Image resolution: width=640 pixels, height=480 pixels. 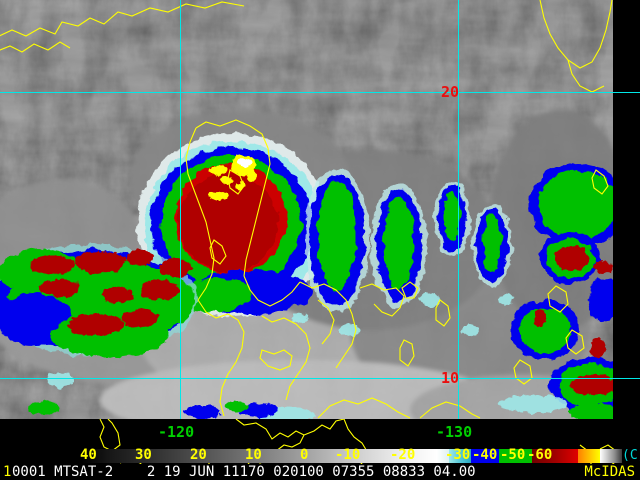 What do you see at coordinates (611, 456) in the screenshot?
I see `colorbar-white-tail` at bounding box center [611, 456].